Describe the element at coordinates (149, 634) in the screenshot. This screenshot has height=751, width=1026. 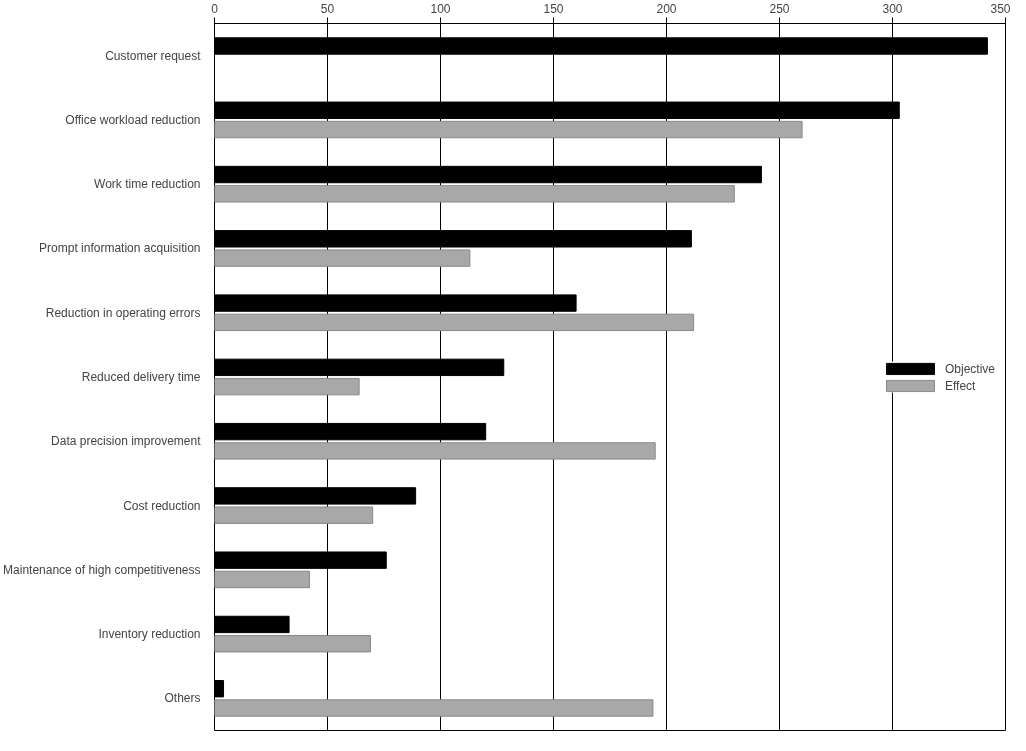
I see `y-tick-label: Inventory reduction` at that location.